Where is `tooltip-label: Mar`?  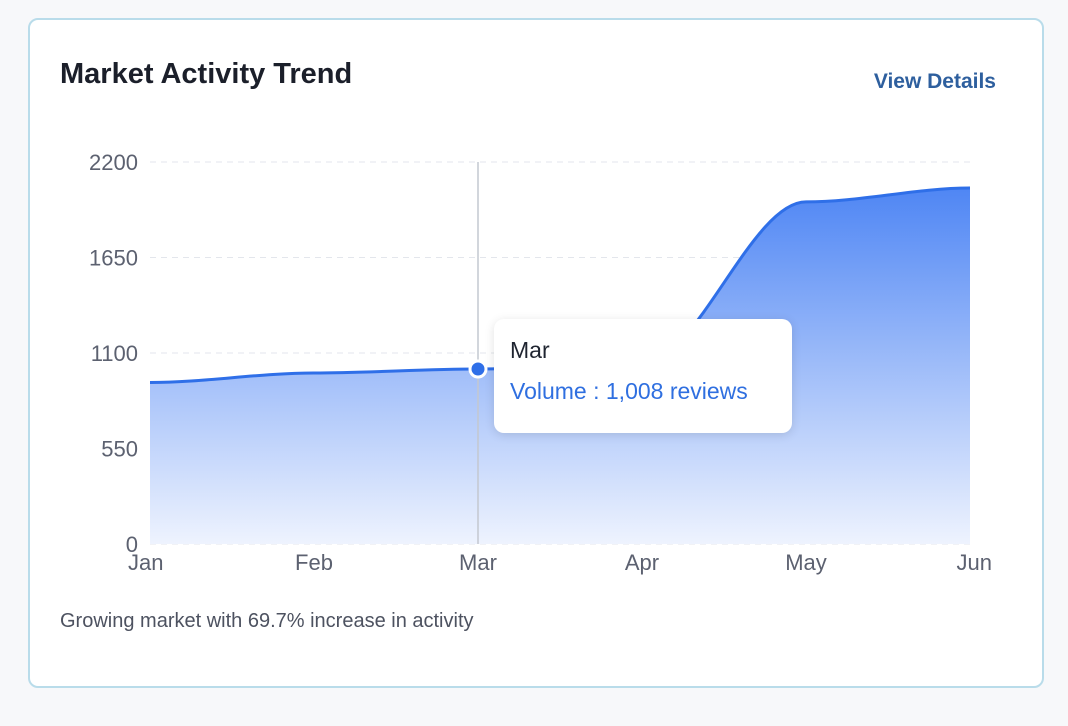 tooltip-label: Mar is located at coordinates (530, 350).